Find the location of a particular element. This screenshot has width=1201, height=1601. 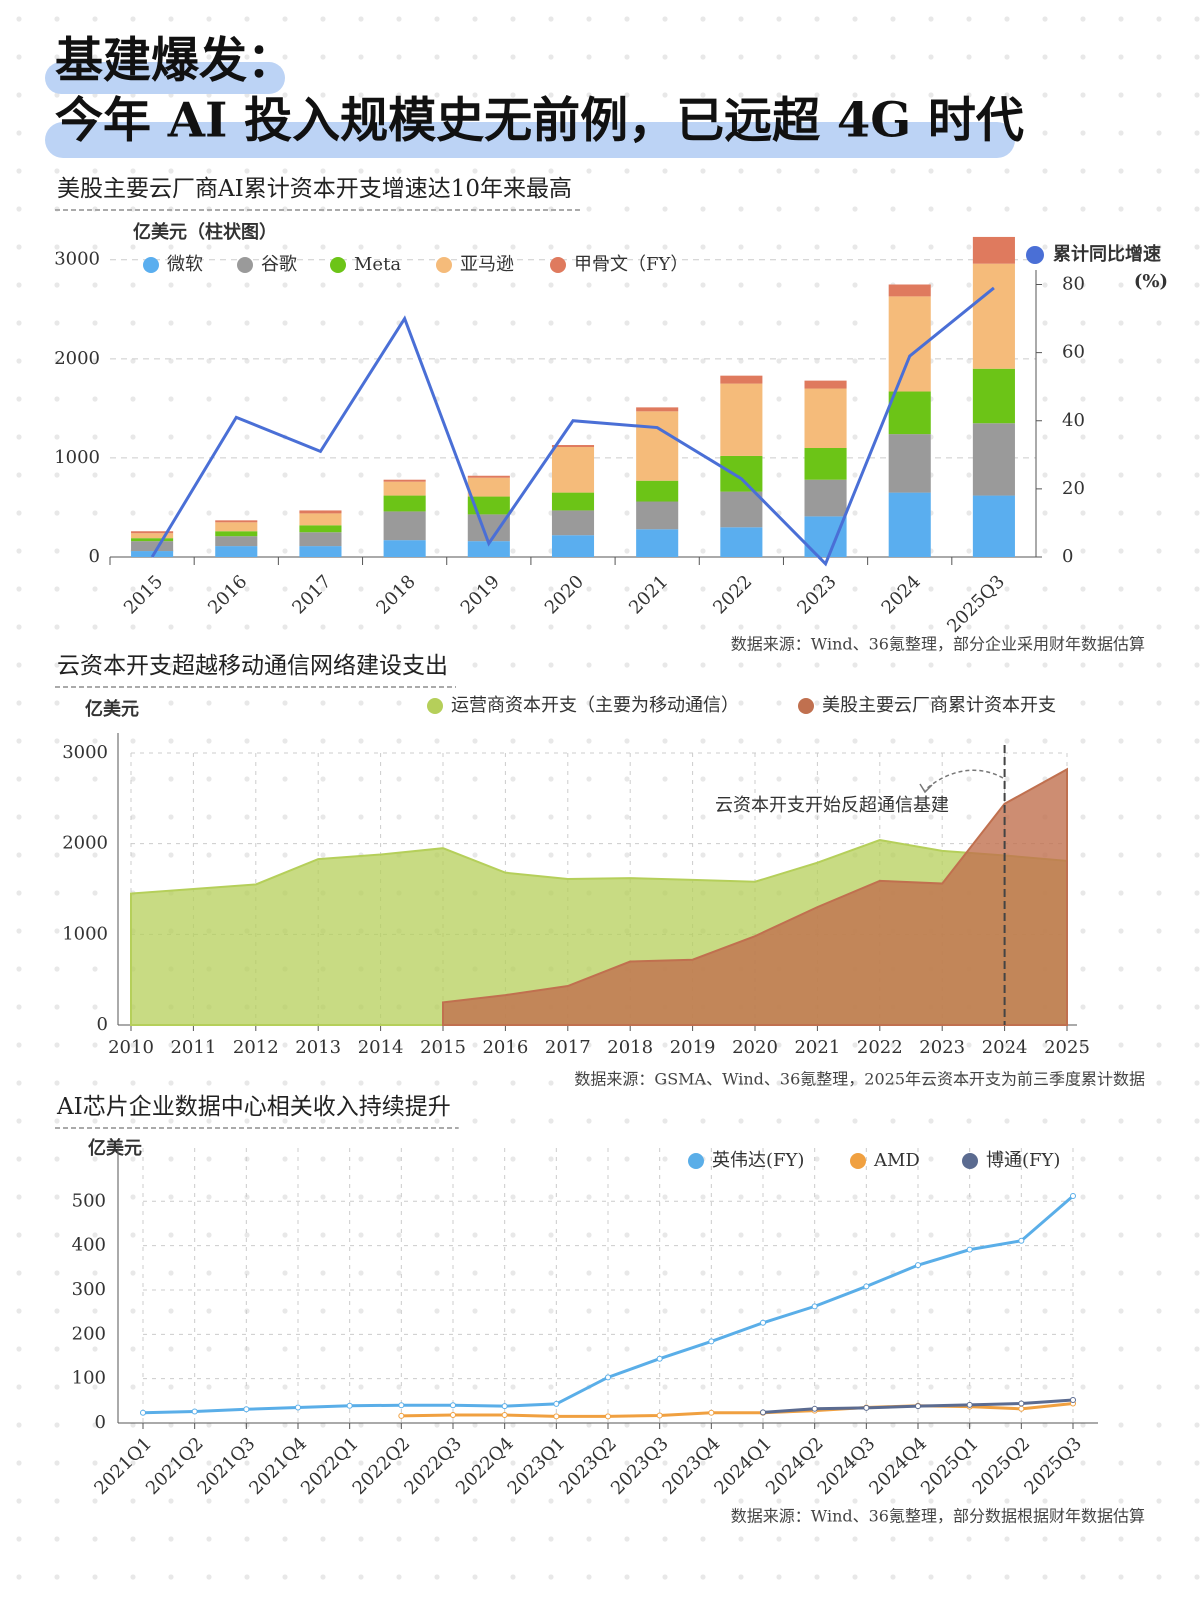

x-tick-label: 2020 is located at coordinates (755, 1047).